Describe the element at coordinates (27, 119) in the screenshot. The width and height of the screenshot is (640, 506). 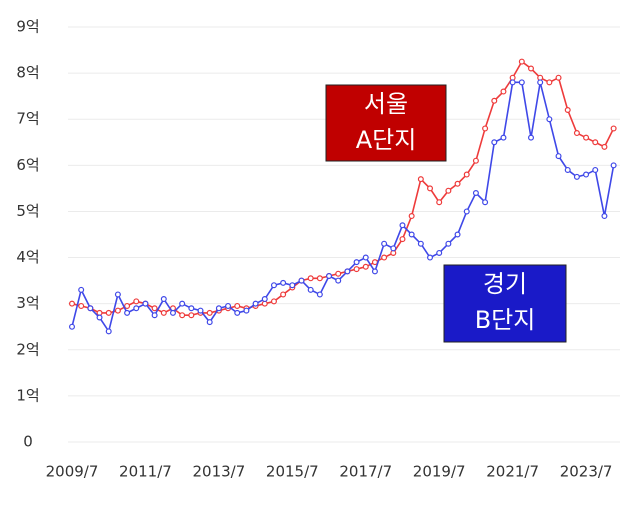
I see `y-tick-label: 7억` at that location.